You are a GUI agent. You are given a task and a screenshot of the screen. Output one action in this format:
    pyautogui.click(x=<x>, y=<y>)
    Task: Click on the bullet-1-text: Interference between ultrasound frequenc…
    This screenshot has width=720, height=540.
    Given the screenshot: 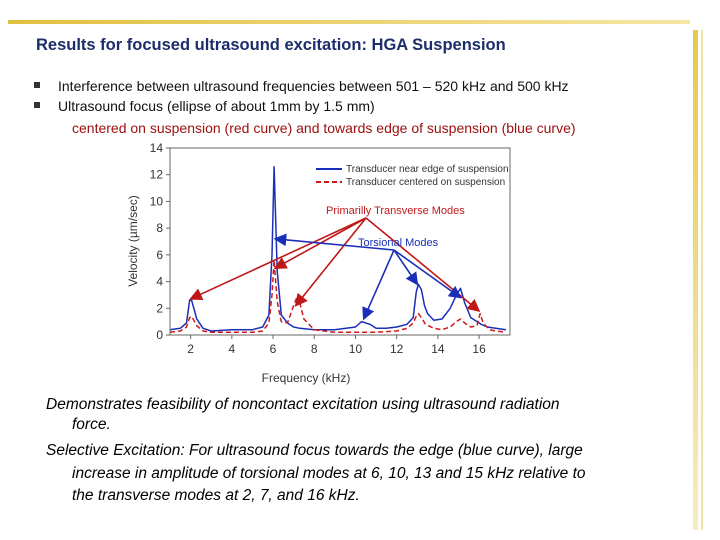 What is the action you would take?
    pyautogui.click(x=313, y=86)
    